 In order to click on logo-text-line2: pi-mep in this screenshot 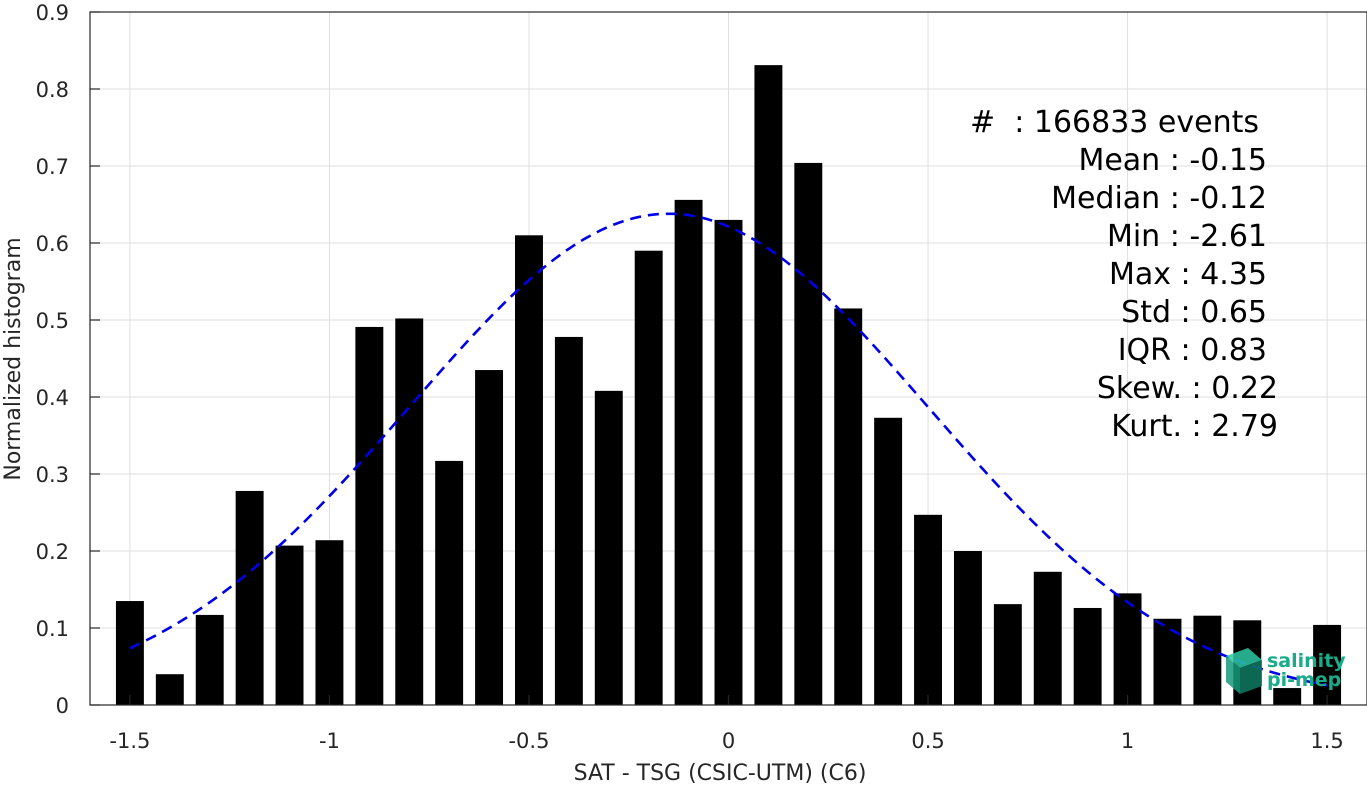, I will do `click(1304, 680)`.